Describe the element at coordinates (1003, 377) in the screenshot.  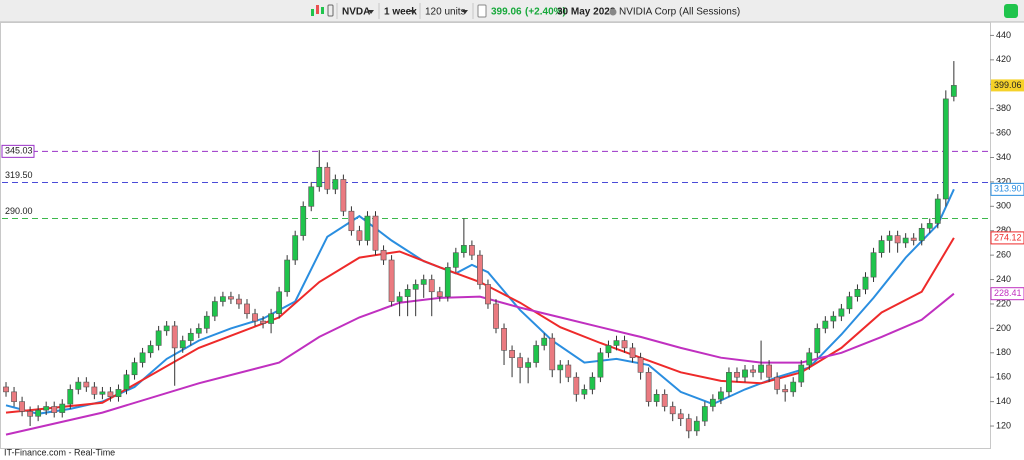
I see `y-tick-label: 160` at that location.